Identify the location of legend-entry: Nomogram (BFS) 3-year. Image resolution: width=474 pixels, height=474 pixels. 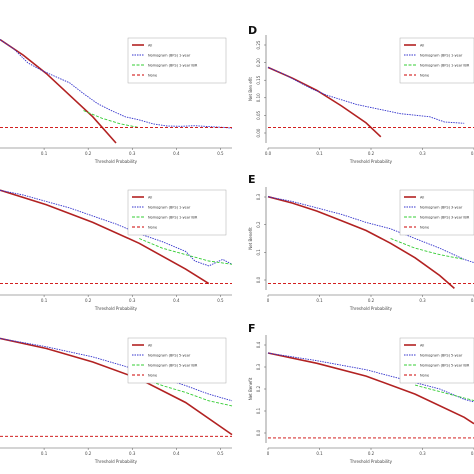
(441, 207).